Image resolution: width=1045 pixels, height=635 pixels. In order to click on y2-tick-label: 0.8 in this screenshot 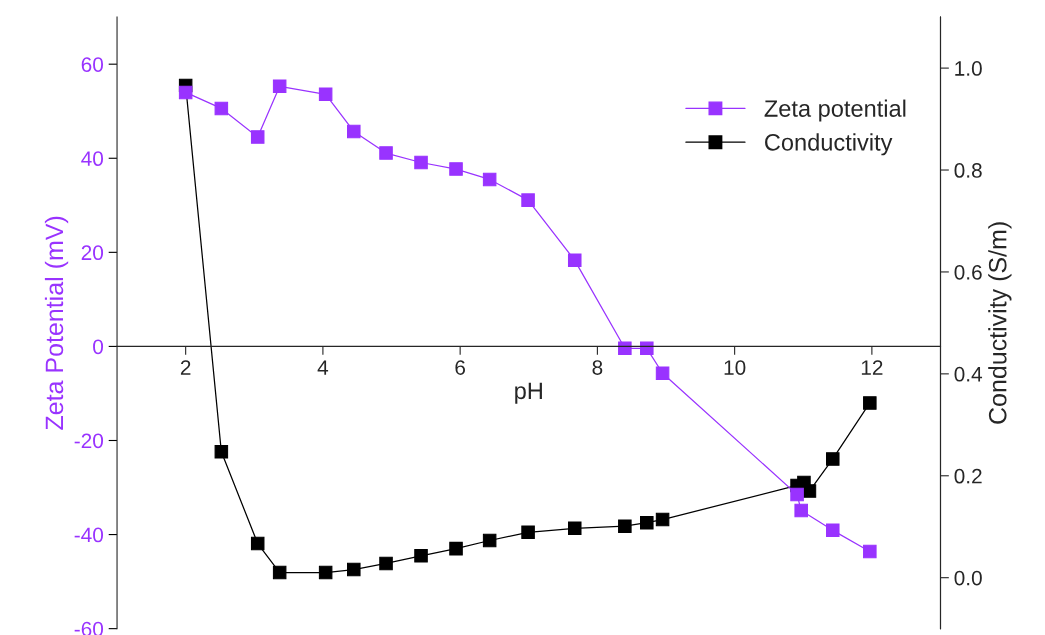, I will do `click(968, 170)`.